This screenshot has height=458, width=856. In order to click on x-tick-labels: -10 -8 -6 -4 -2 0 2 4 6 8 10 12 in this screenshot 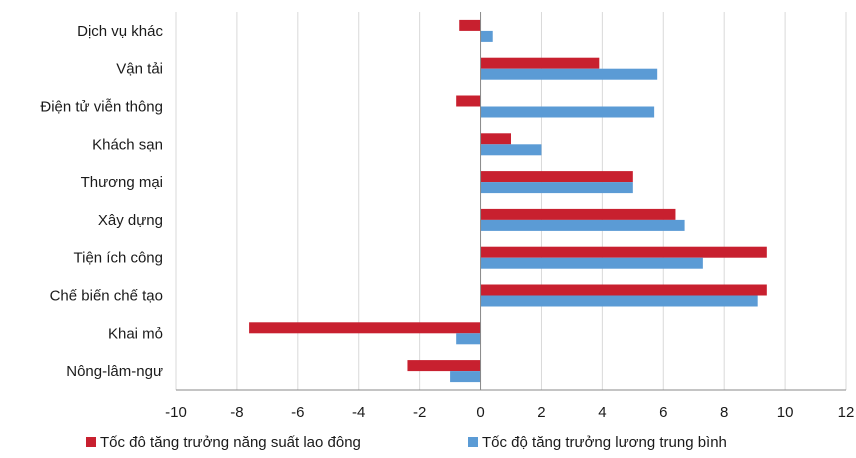, I will do `click(509, 412)`.